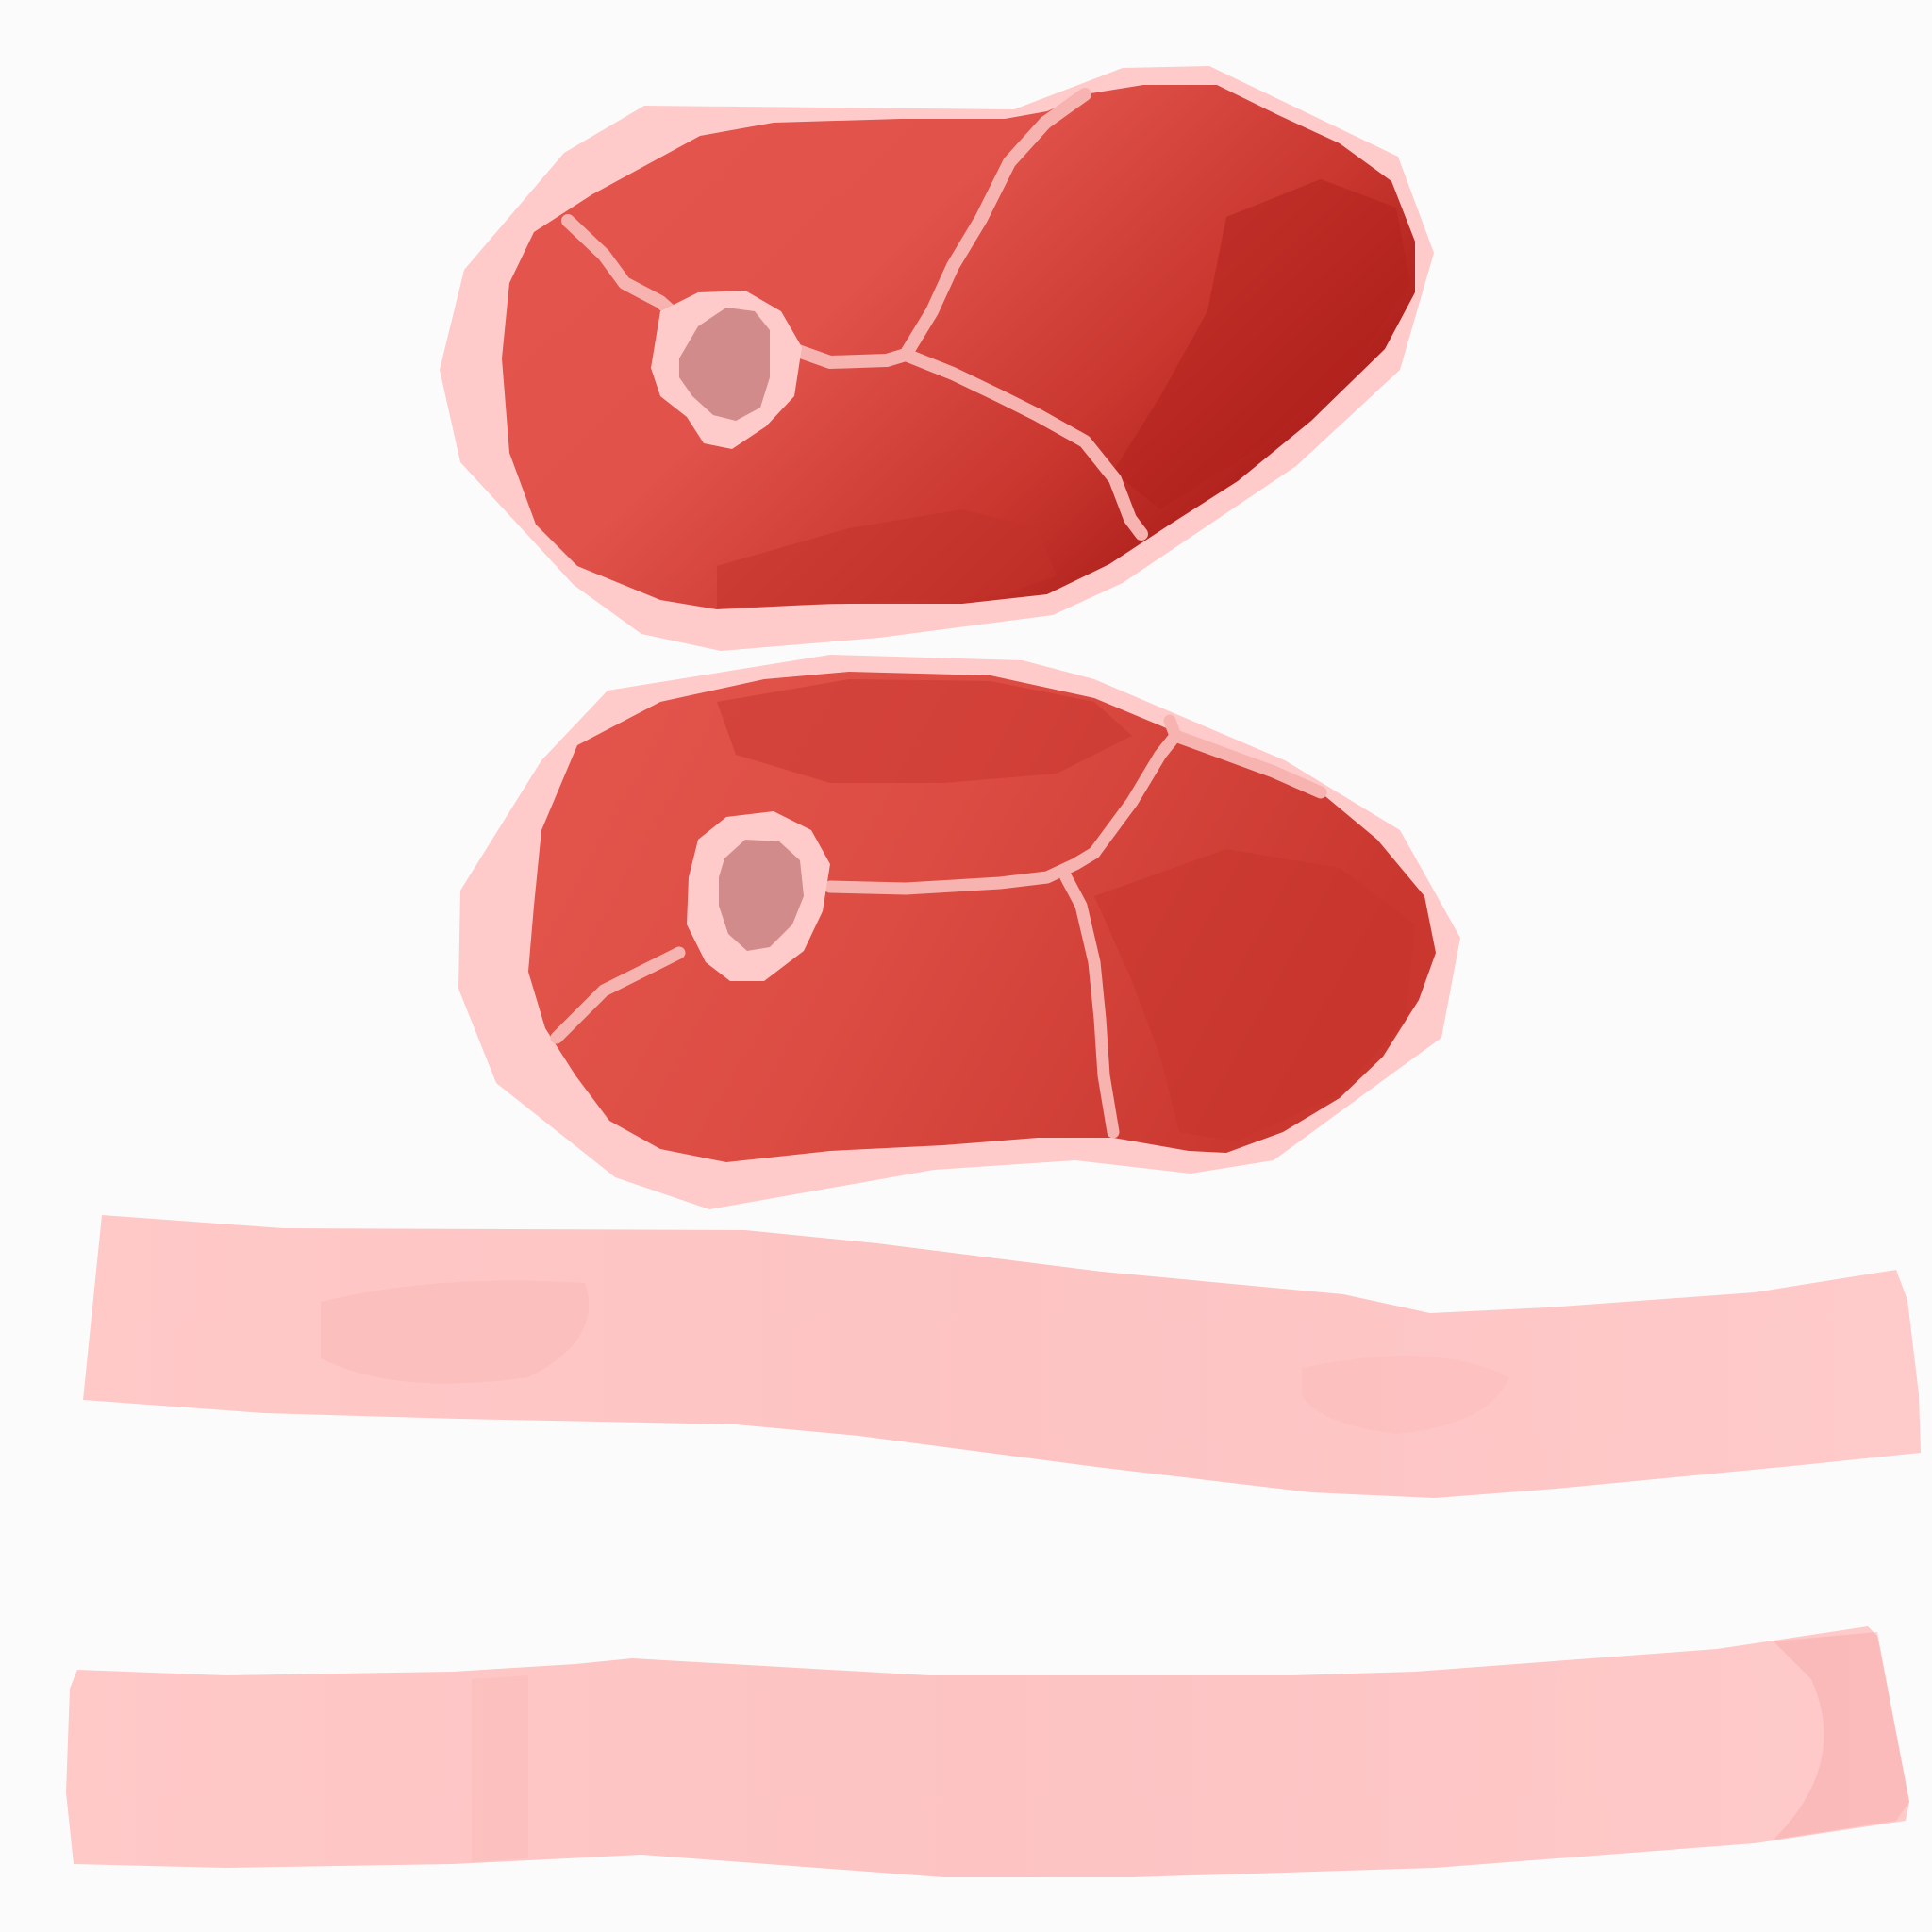  What do you see at coordinates (726, 370) in the screenshot?
I see `steak-top-bone` at bounding box center [726, 370].